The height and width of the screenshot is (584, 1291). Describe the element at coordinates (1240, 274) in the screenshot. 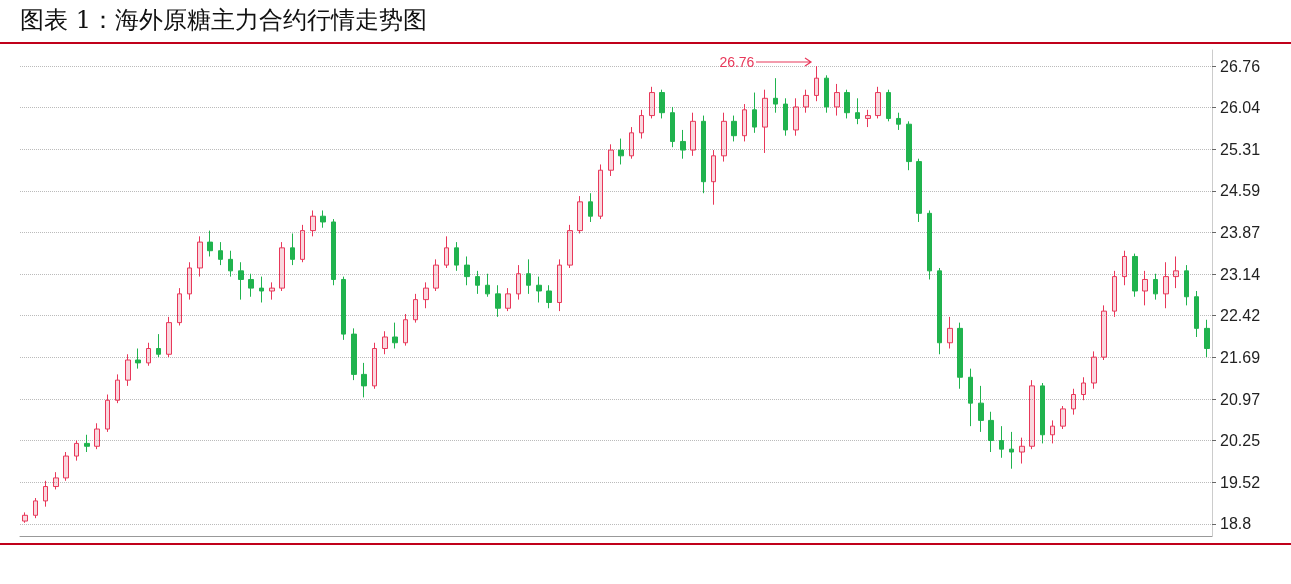

I see `y-tick-label: 23.14` at that location.